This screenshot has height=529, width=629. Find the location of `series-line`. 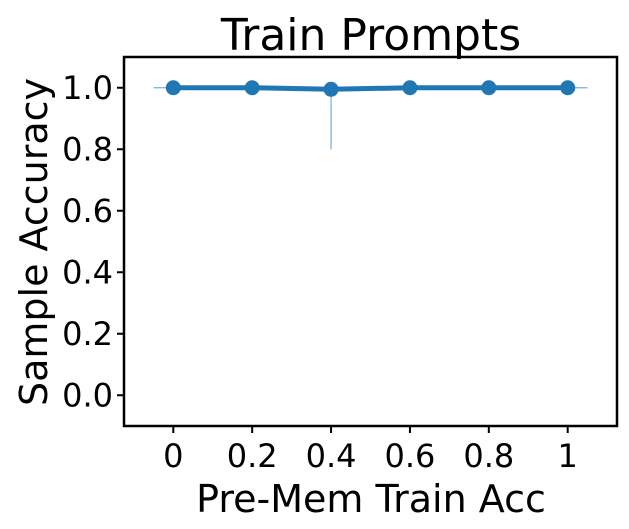

series-line is located at coordinates (370, 88).